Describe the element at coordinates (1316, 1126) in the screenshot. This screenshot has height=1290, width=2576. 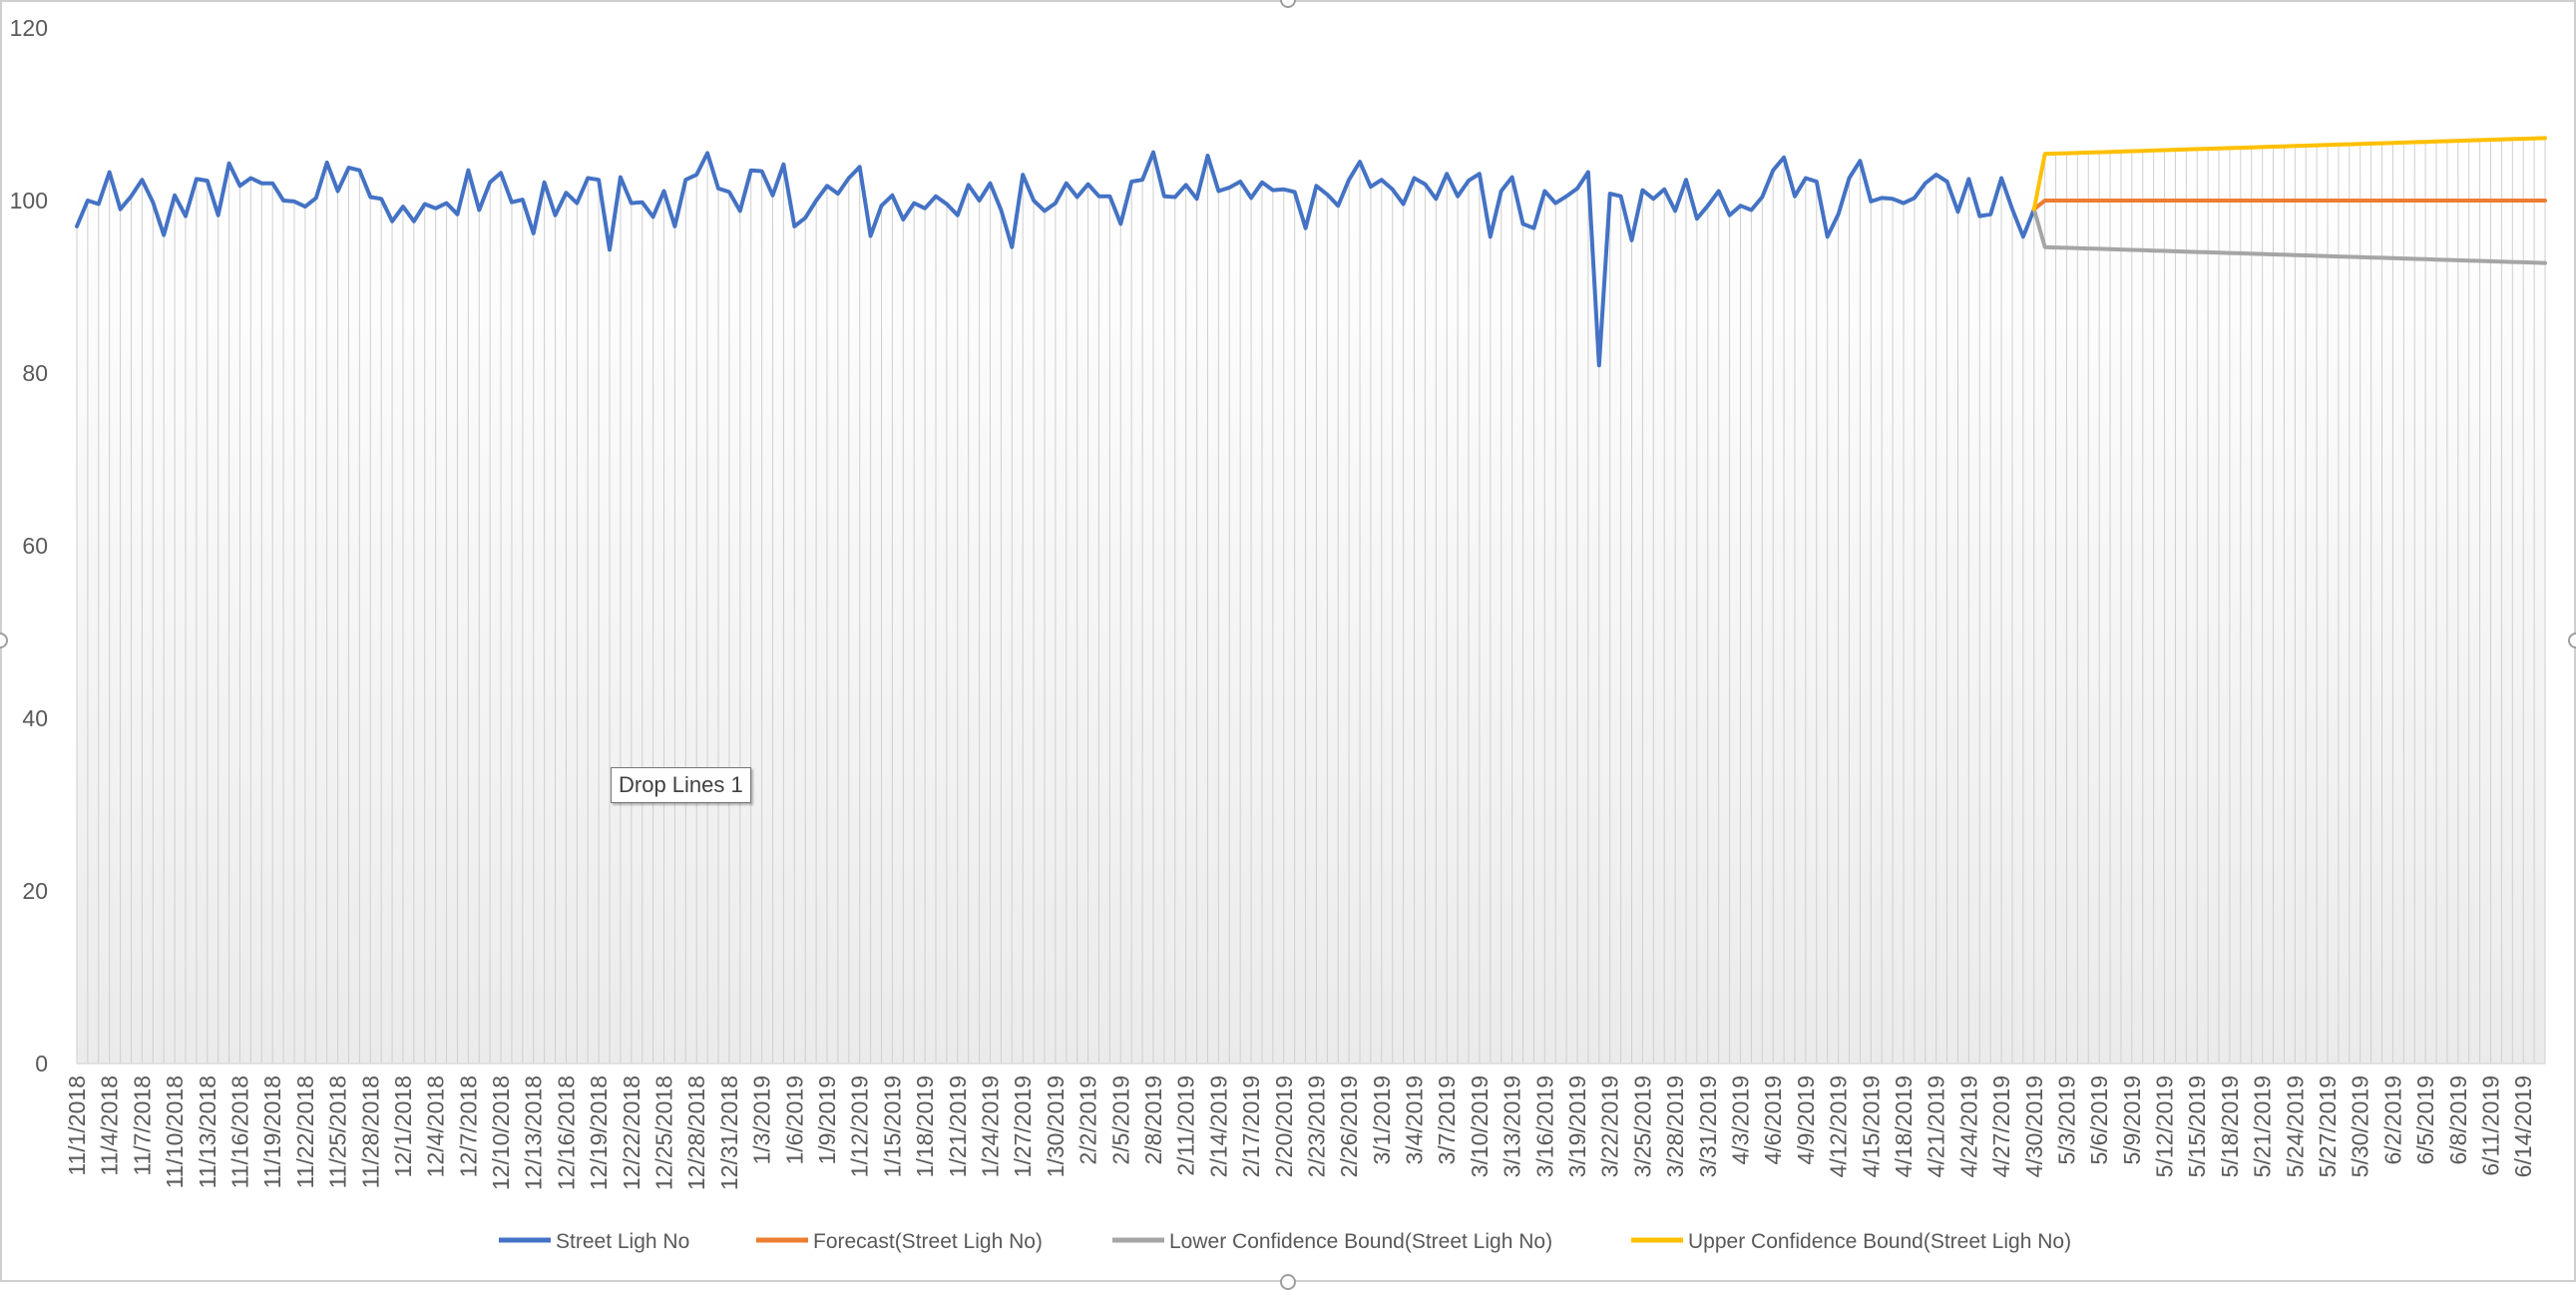
I see `x-tick-label: 2/23/2019` at that location.